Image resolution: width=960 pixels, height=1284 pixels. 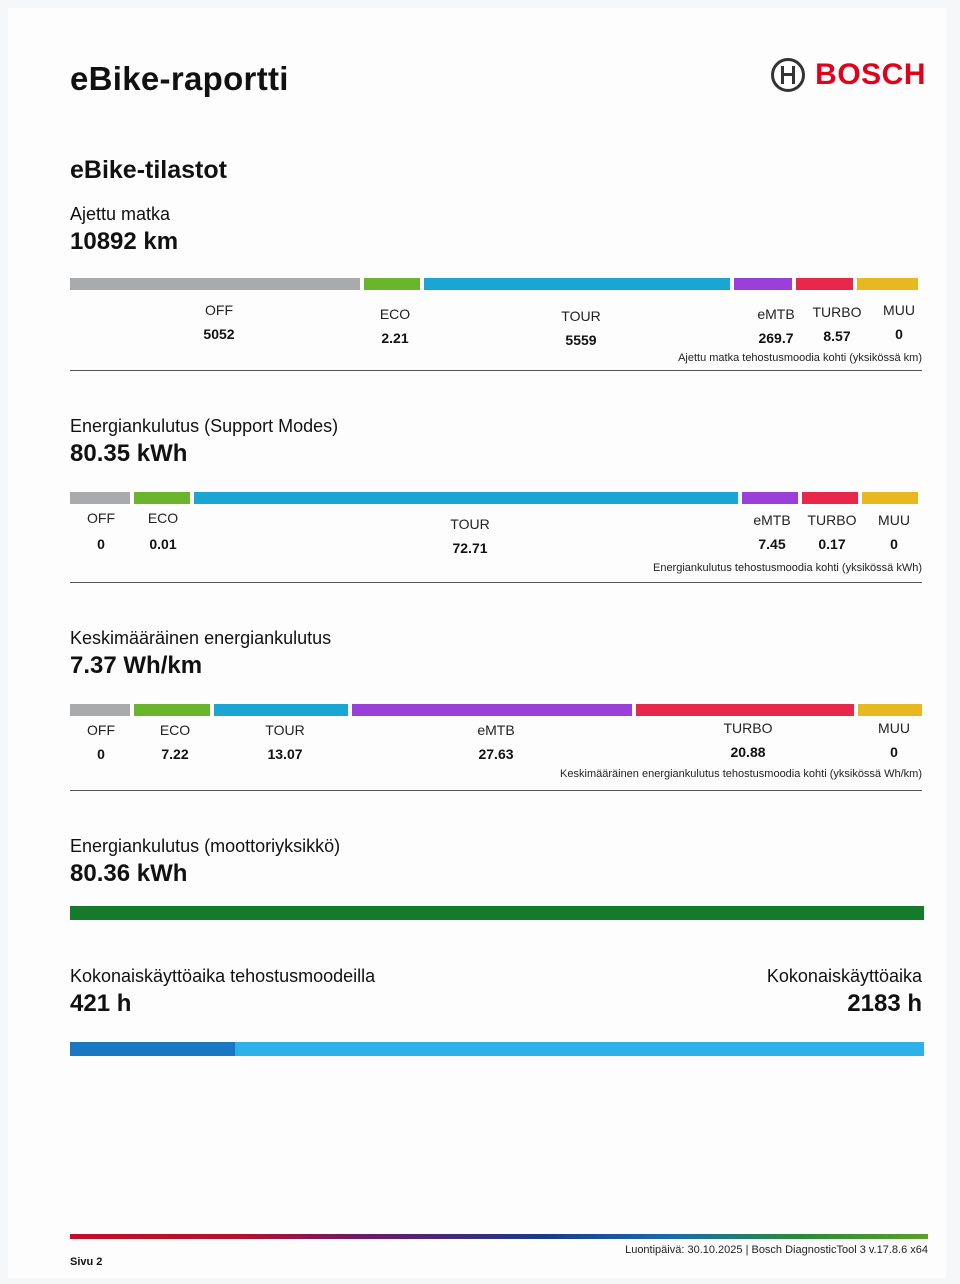 What do you see at coordinates (219, 334) in the screenshot?
I see `mode-value-off: 5052` at bounding box center [219, 334].